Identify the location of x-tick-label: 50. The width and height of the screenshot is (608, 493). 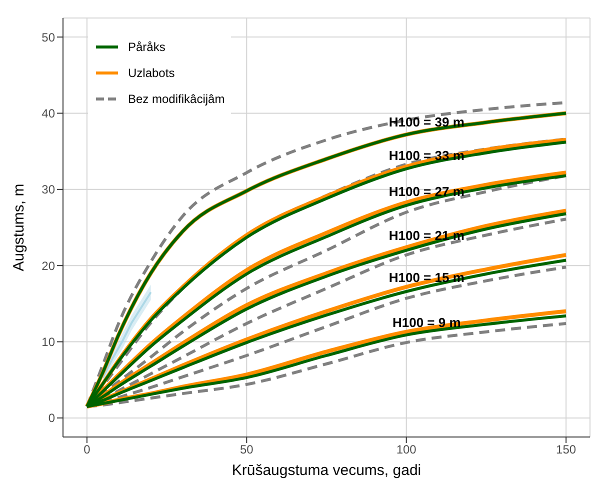
(247, 449).